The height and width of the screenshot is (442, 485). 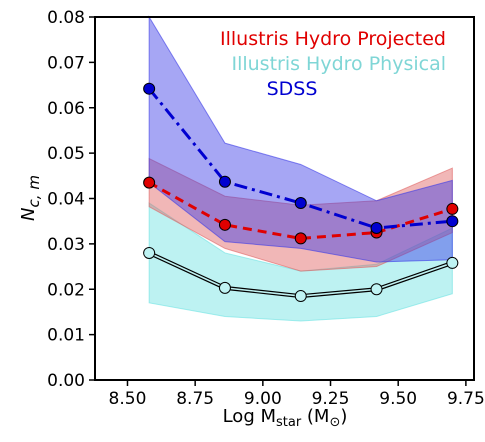 I want to click on y-tick-label: 0.01, so click(x=66, y=336).